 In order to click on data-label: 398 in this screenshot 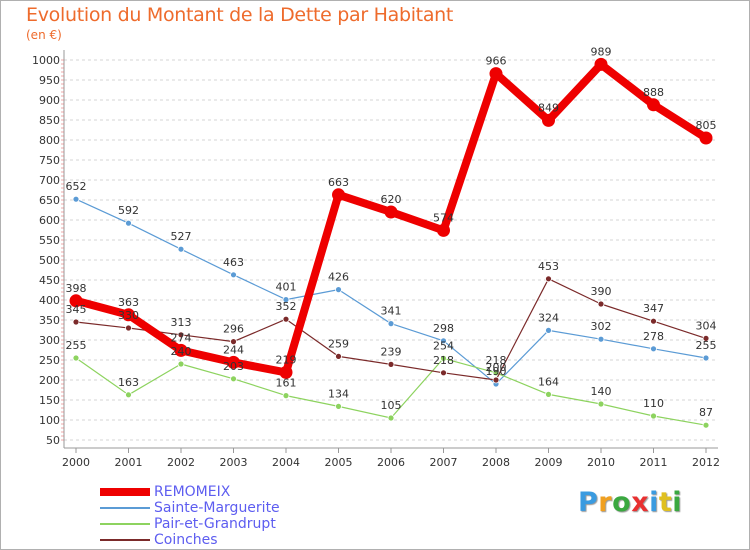, I will do `click(76, 288)`.